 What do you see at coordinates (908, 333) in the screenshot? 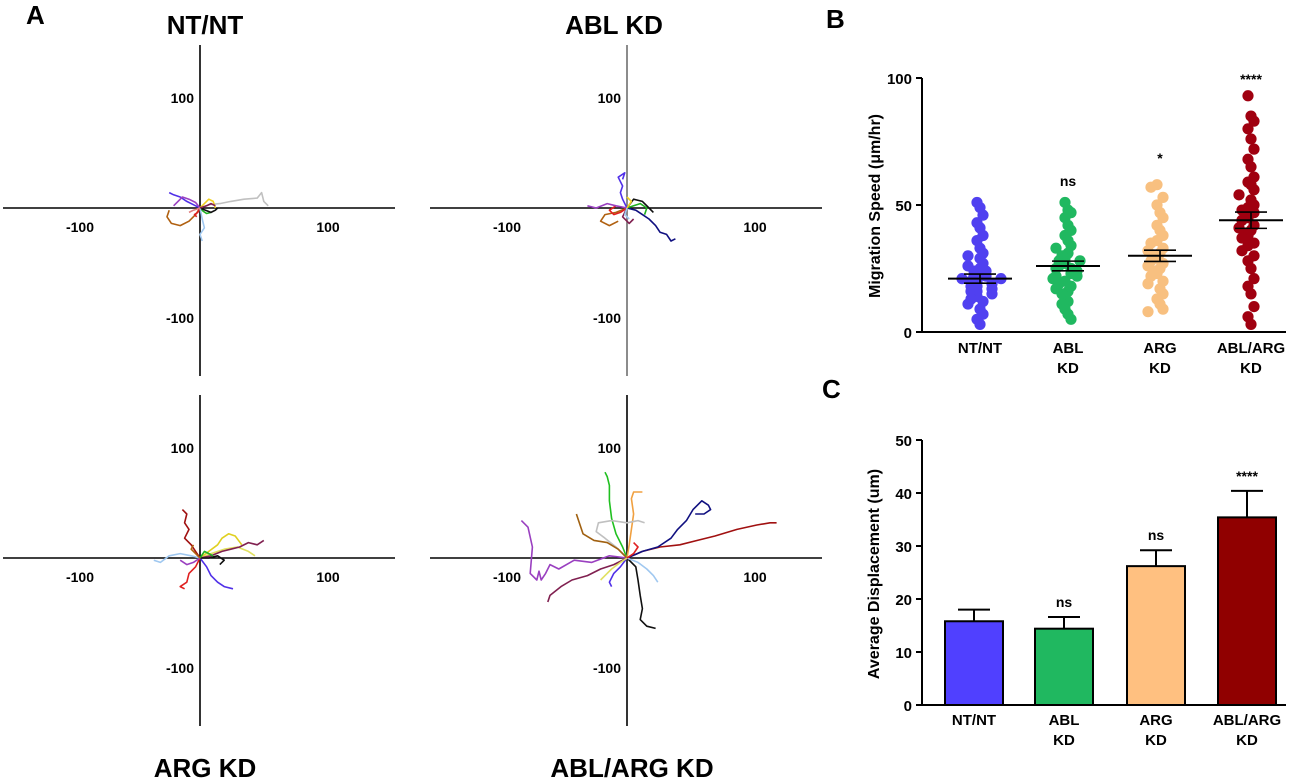
I see `scatter-y-tick-label: 0` at bounding box center [908, 333].